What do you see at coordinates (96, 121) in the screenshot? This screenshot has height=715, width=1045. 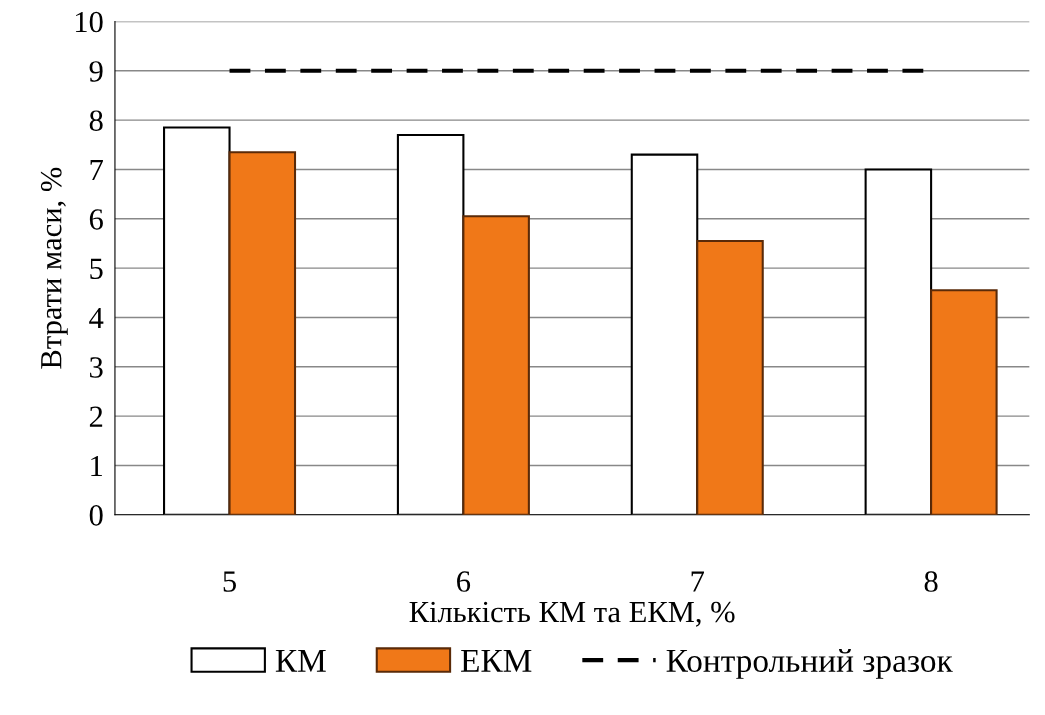 I see `y-tick-label: 8` at bounding box center [96, 121].